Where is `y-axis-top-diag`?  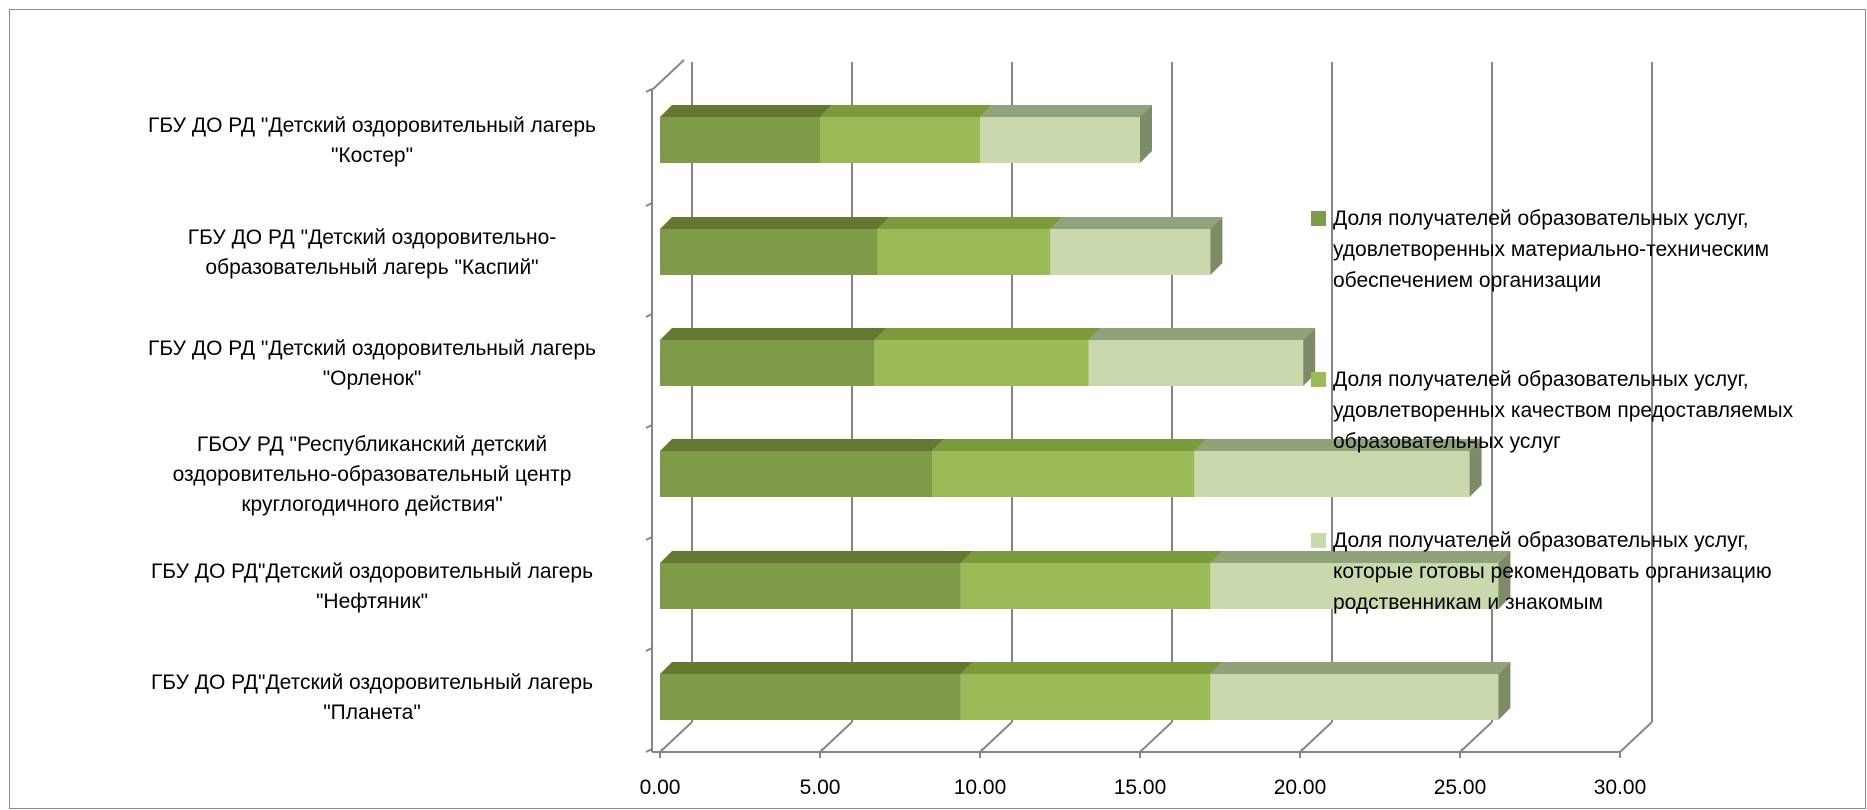
y-axis-top-diag is located at coordinates (668, 75).